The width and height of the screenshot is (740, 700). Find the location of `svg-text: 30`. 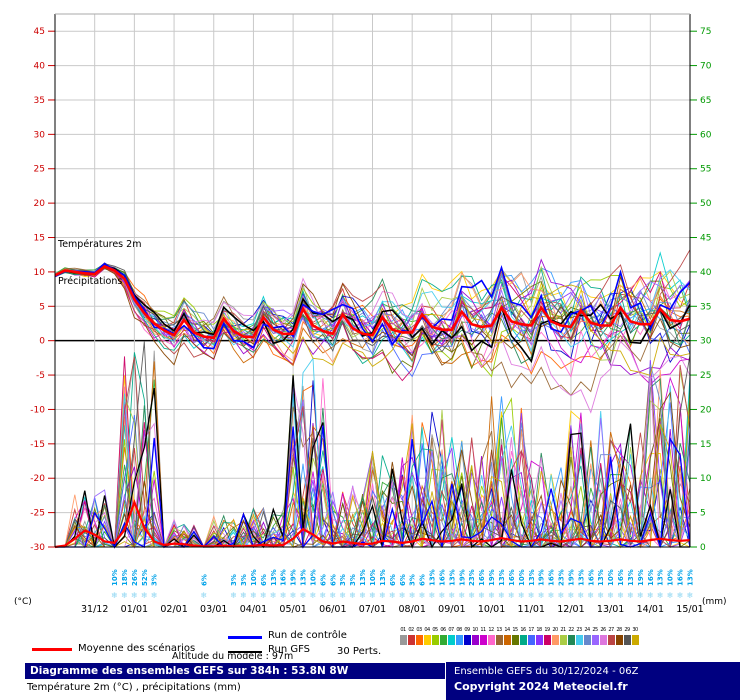

svg-text: 30 is located at coordinates (40, 135).